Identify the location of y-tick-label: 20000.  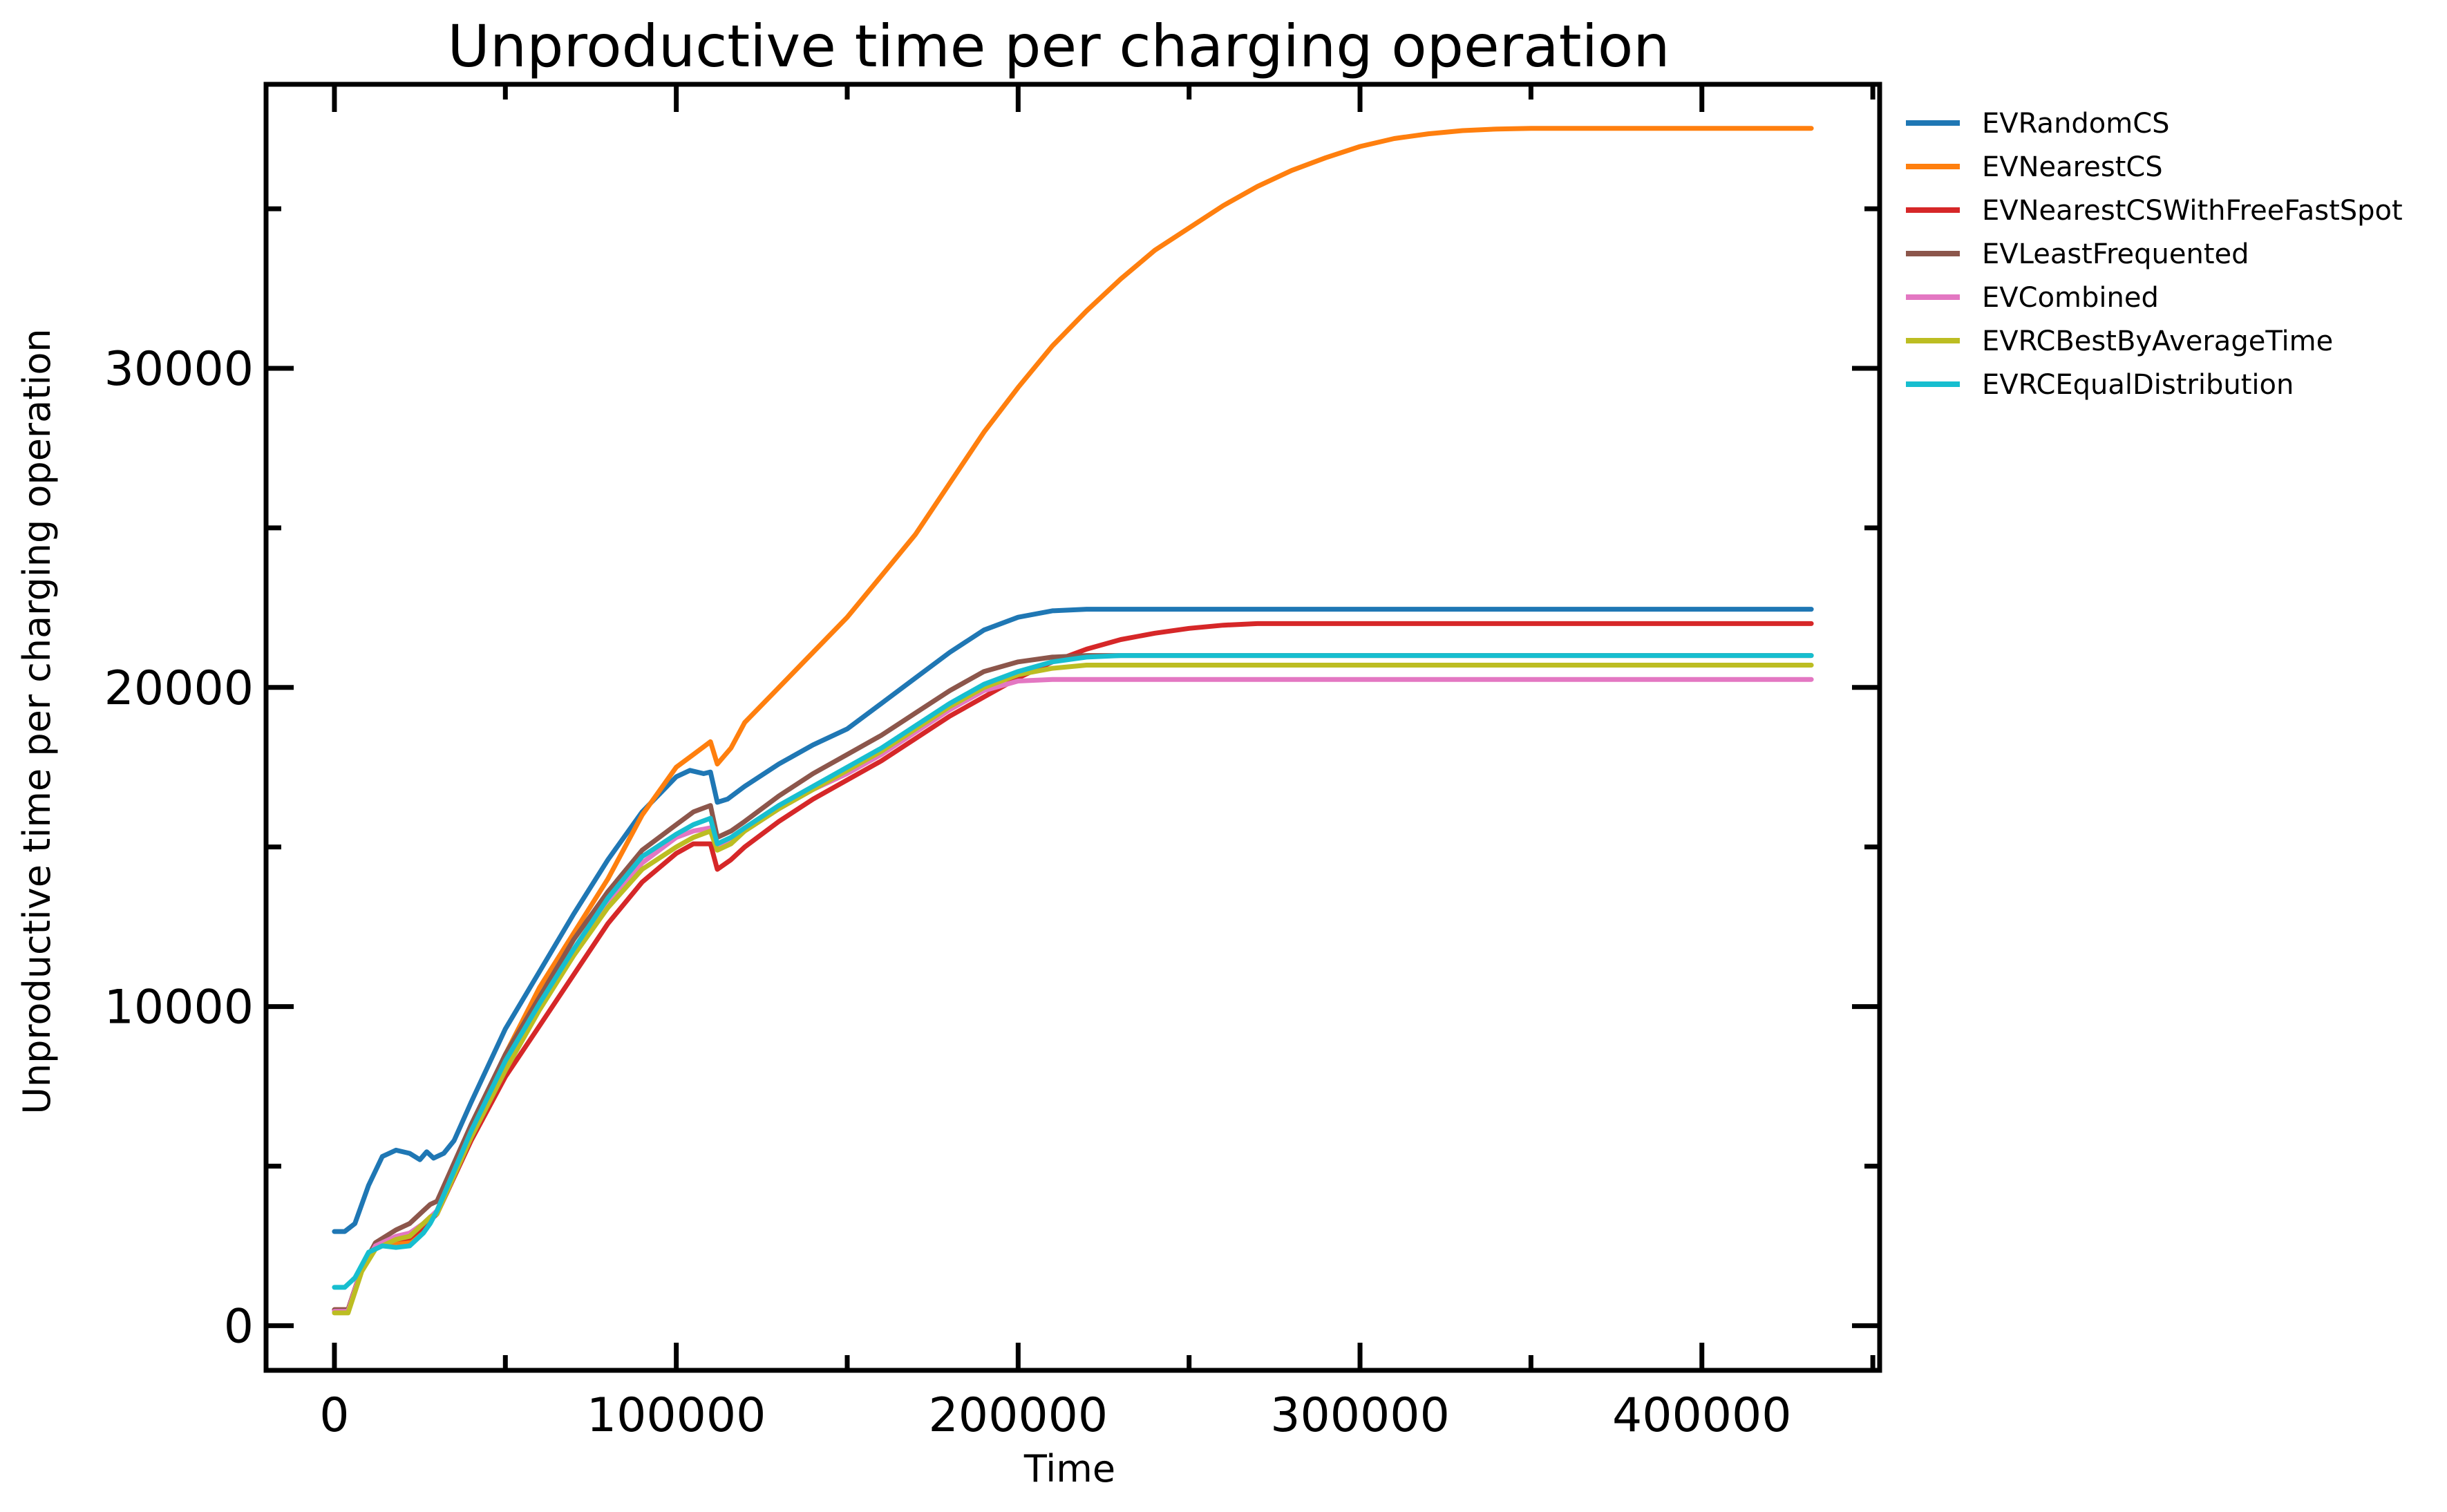
(179, 688).